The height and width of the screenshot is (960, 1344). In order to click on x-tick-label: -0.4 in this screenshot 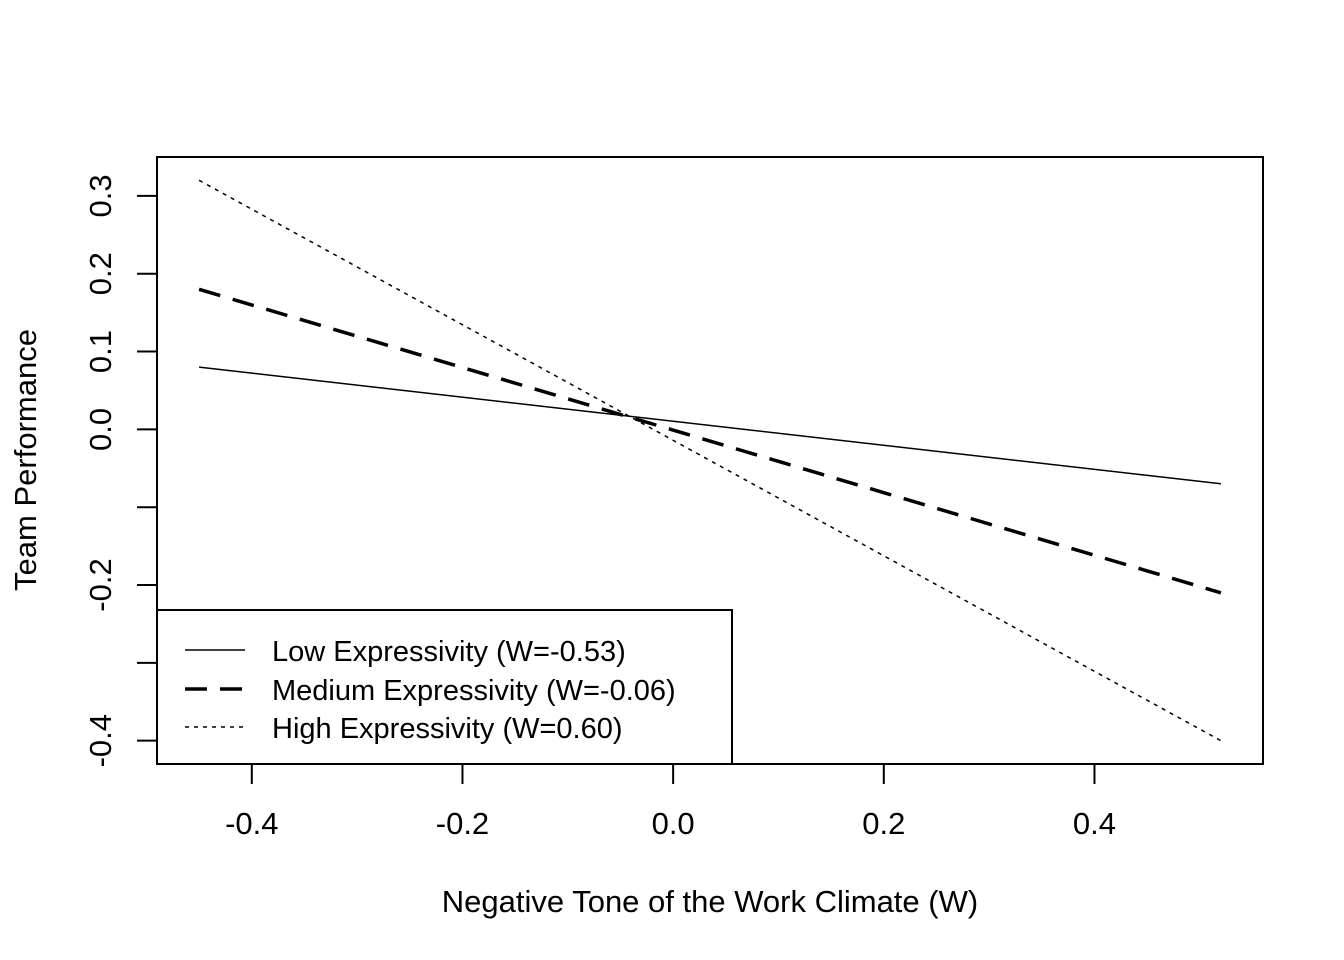, I will do `click(251, 823)`.